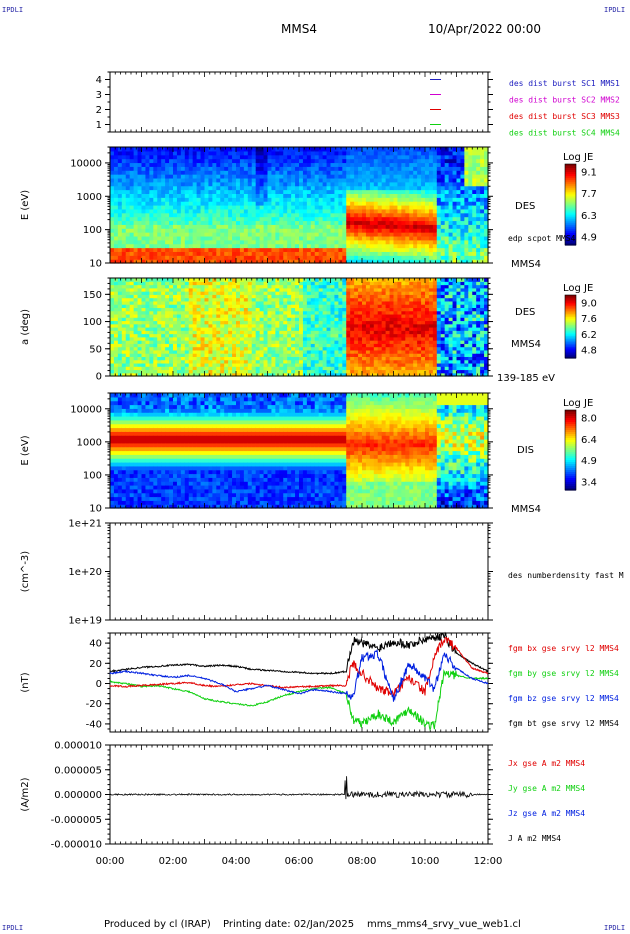 The width and height of the screenshot is (630, 934). What do you see at coordinates (281, 453) in the screenshot?
I see `panel-dis-energy: 10 100 1000 10000` at bounding box center [281, 453].